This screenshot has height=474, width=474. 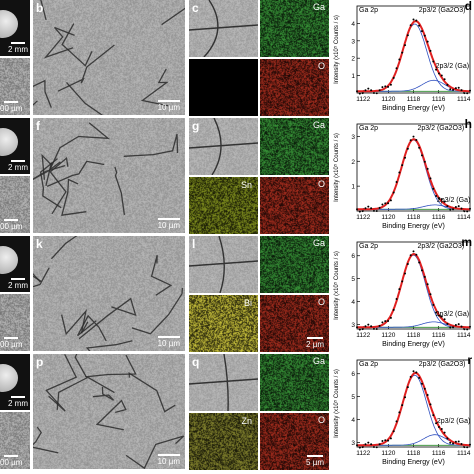 I want to click on scale-text: 10 µm, so click(x=168, y=343).